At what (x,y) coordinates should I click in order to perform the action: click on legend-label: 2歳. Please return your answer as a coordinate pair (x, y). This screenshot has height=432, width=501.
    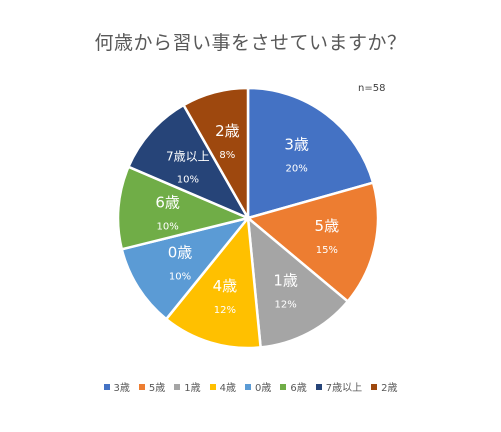
    Looking at the image, I should click on (389, 388).